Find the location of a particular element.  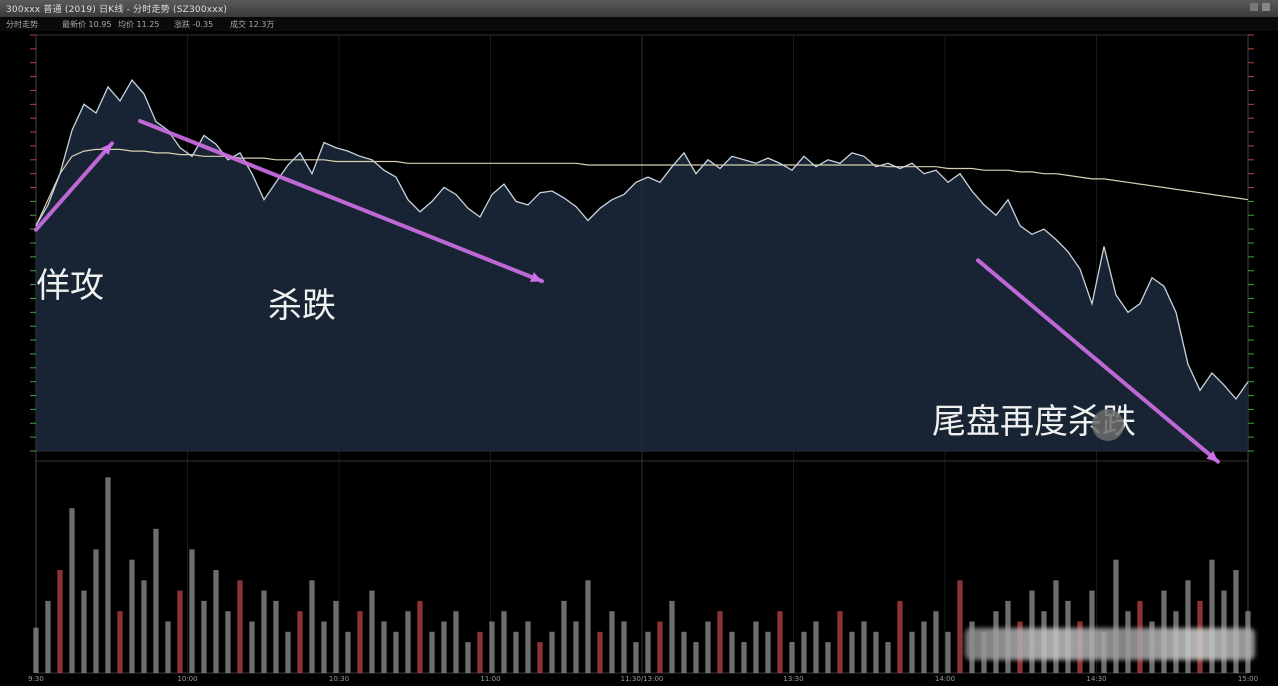

time-tick-label: 14:00 is located at coordinates (945, 679).